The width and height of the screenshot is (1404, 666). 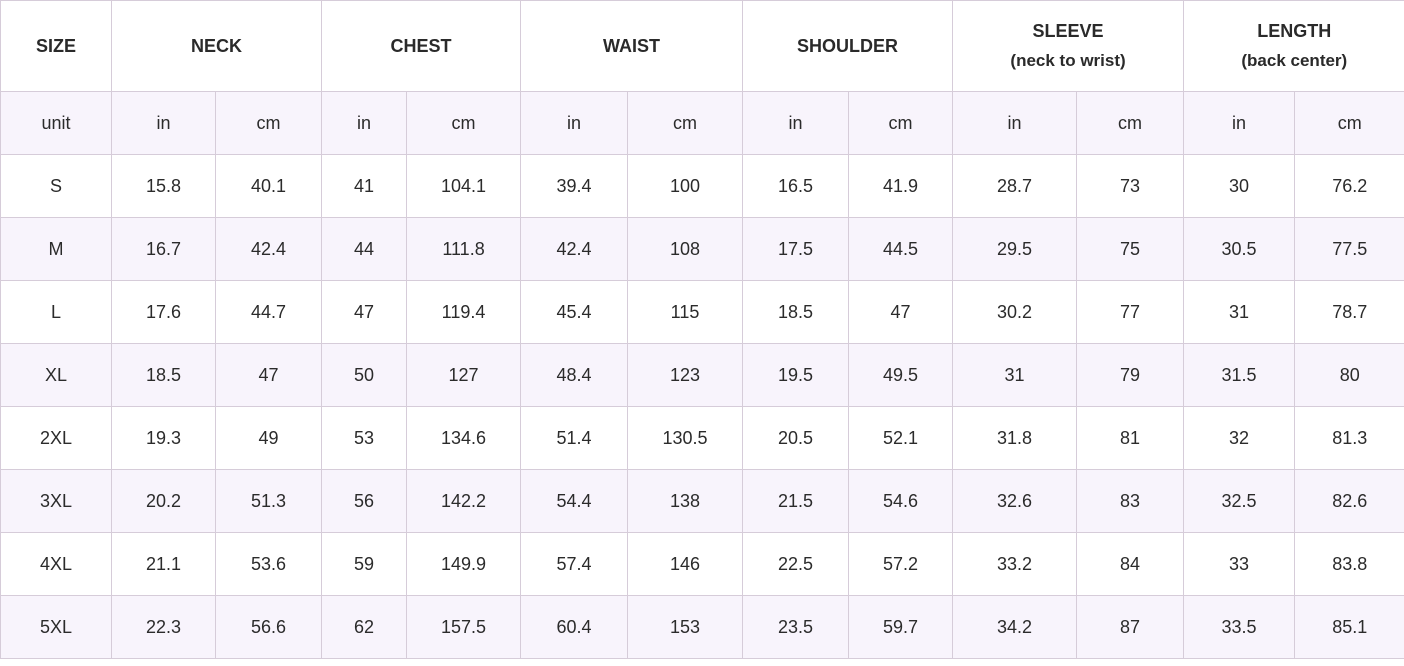 I want to click on measurement-cell: 41.9, so click(x=901, y=186).